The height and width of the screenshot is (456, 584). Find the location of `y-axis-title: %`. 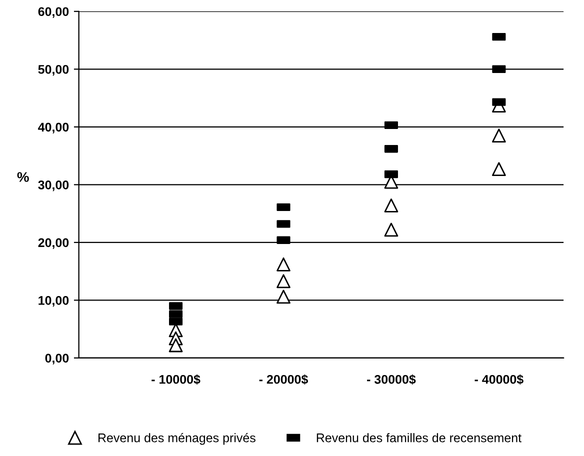

y-axis-title: % is located at coordinates (23, 177).